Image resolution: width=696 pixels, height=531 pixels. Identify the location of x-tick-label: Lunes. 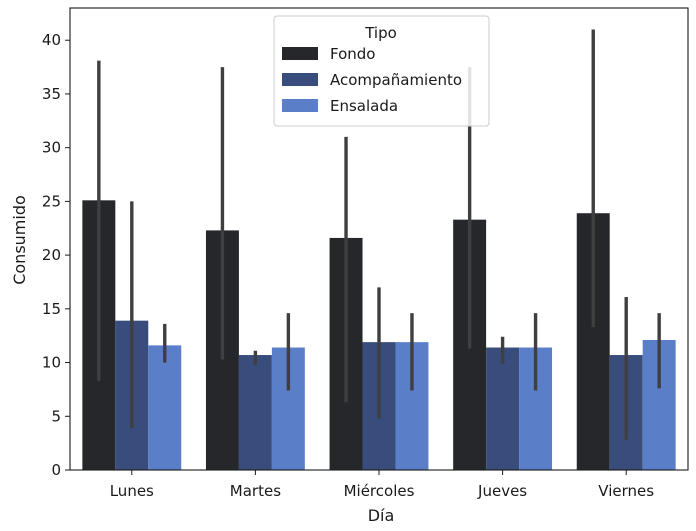
(132, 491).